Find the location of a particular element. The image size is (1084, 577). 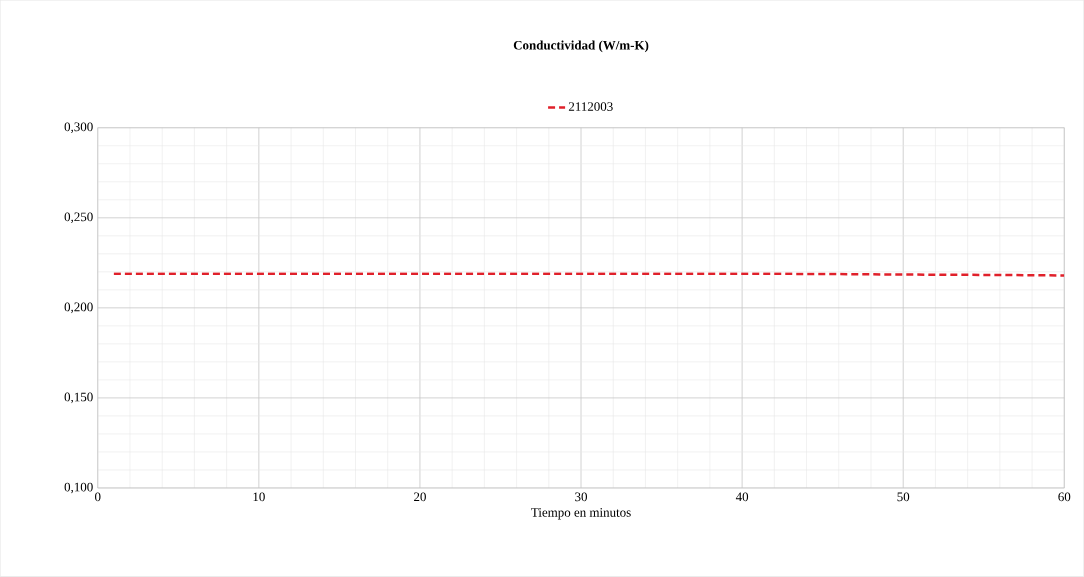

x-tick-label: 40 is located at coordinates (742, 497).